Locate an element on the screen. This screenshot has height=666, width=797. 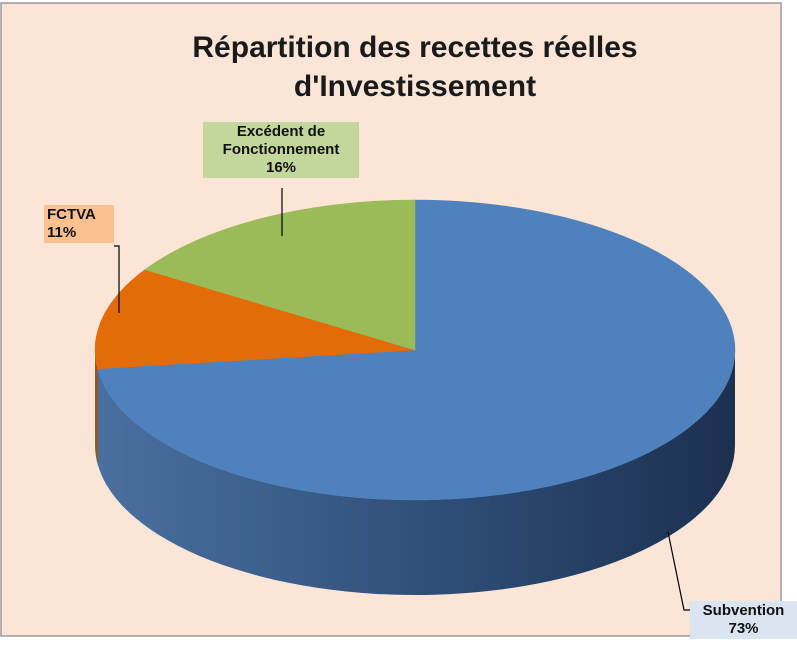
label-name: Subvention is located at coordinates (743, 610).